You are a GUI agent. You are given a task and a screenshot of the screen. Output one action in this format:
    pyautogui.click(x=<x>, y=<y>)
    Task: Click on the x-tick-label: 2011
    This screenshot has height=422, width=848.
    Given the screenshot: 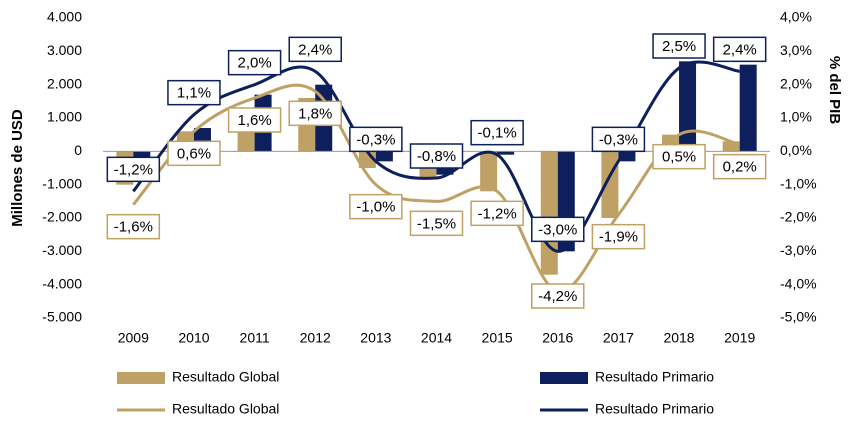 What is the action you would take?
    pyautogui.click(x=255, y=338)
    